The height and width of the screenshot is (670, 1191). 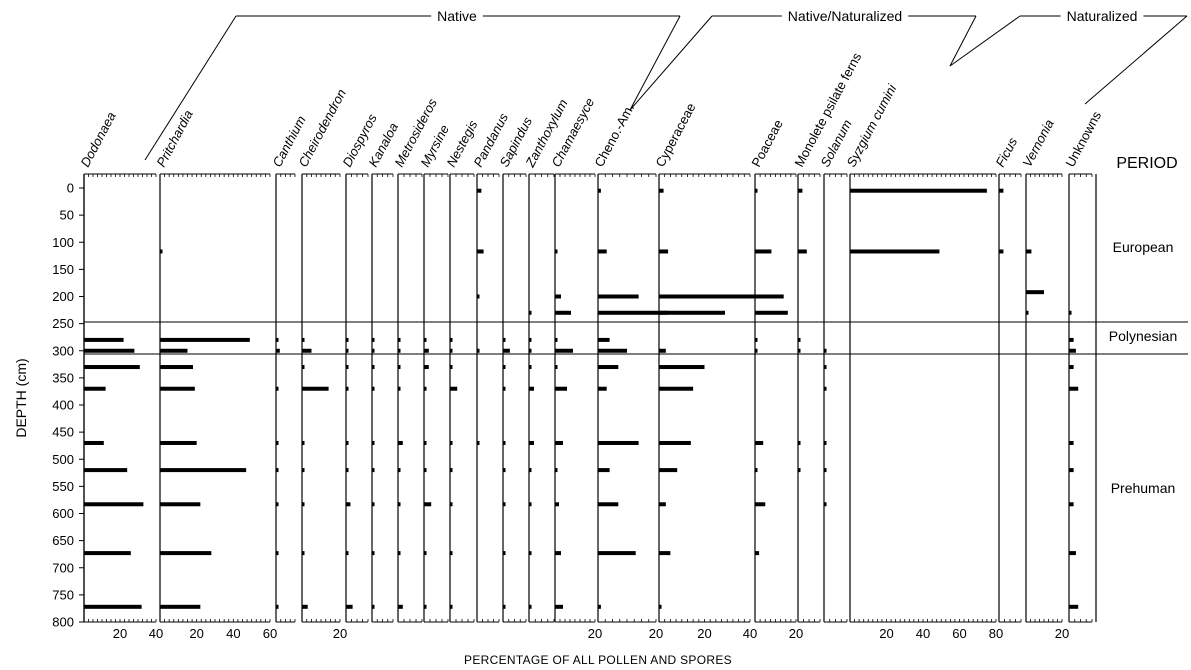 I want to click on column-kanaloa: Kanaloa, so click(x=383, y=371).